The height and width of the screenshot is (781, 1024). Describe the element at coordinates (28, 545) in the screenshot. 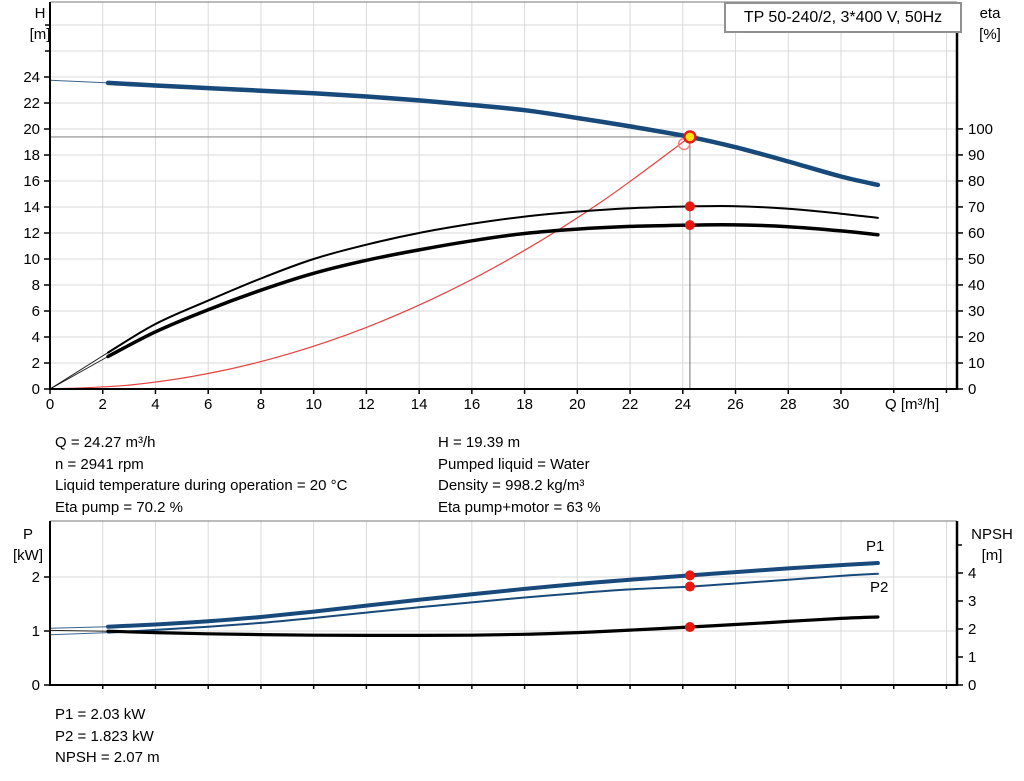

I see `power-axis-title: P [kW]` at that location.